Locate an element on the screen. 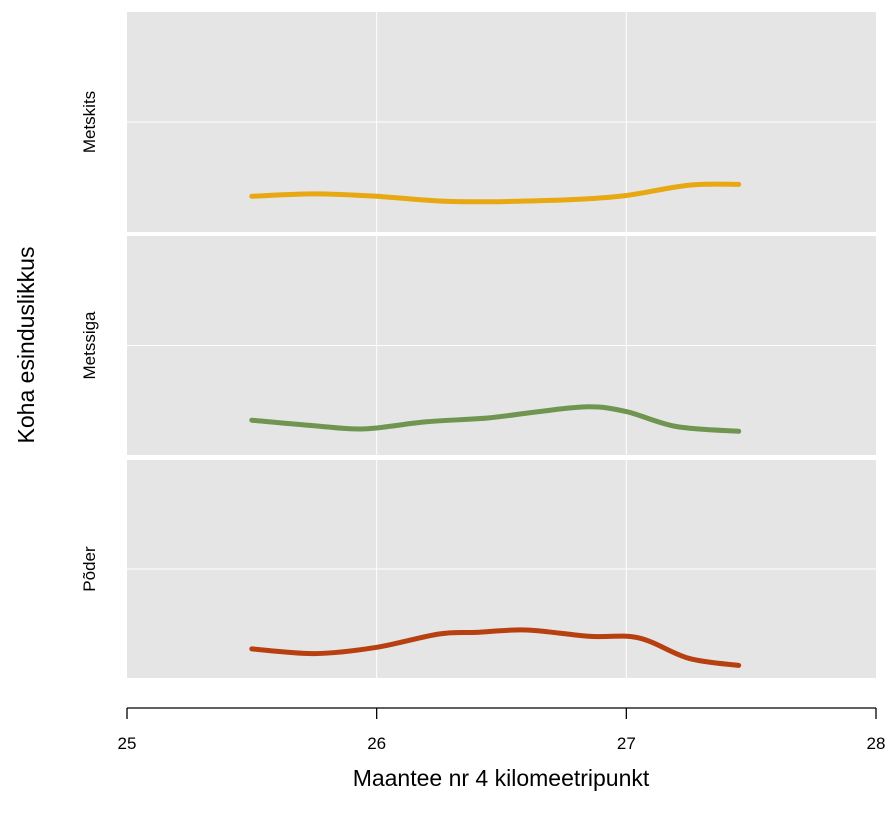 The width and height of the screenshot is (893, 822). x-tick-label: 27 is located at coordinates (626, 743).